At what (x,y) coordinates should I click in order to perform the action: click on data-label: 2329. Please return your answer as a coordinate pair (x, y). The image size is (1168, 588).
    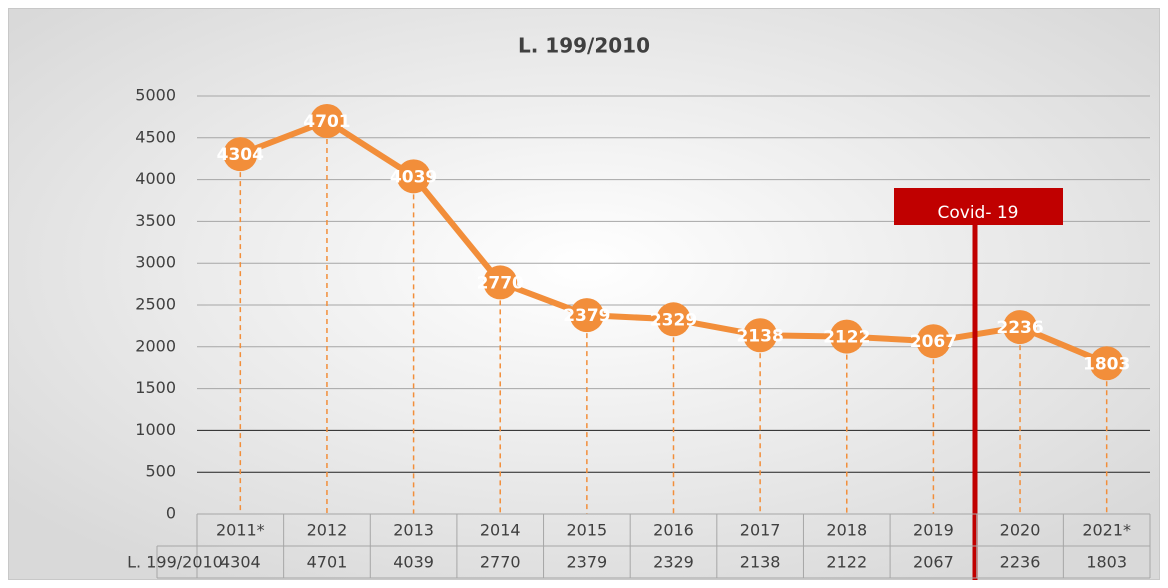
    Looking at the image, I should click on (673, 320).